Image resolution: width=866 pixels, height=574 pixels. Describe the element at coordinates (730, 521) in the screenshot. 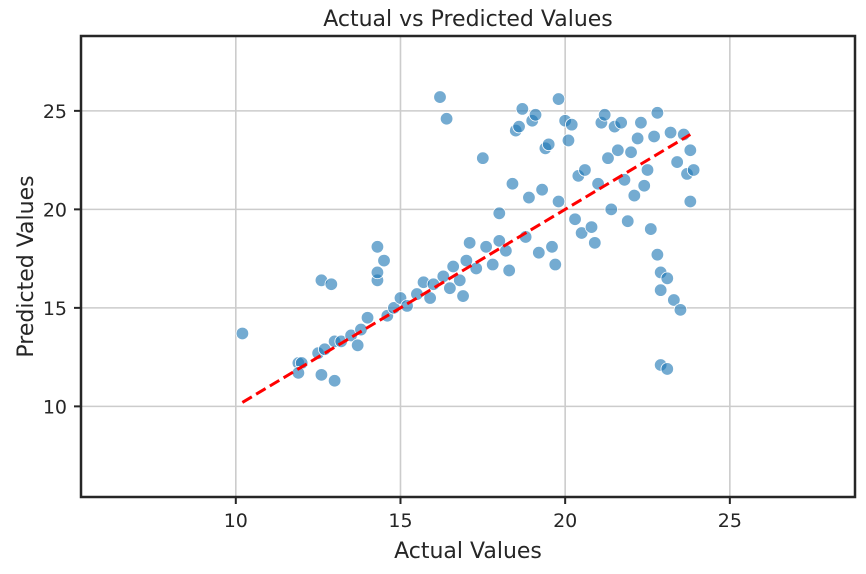

I see `x-tick-label: 25` at that location.